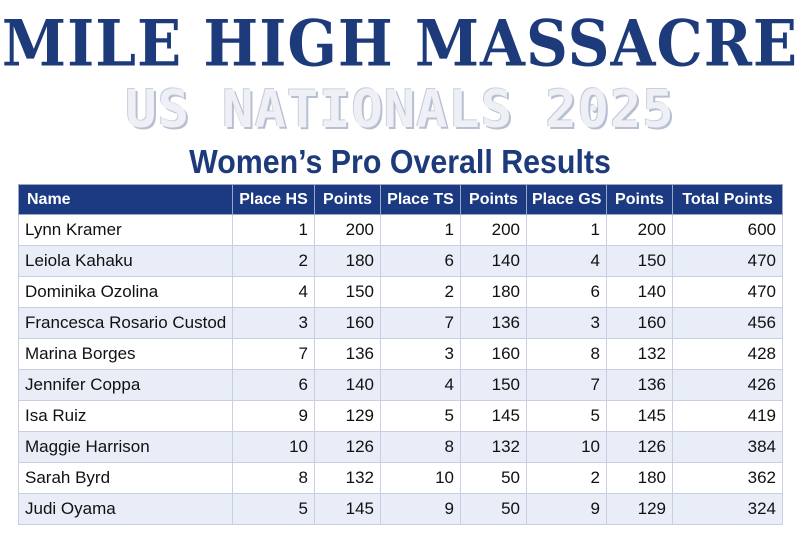 This screenshot has width=800, height=545. Describe the element at coordinates (566, 323) in the screenshot. I see `cell-place-gs: 3` at that location.